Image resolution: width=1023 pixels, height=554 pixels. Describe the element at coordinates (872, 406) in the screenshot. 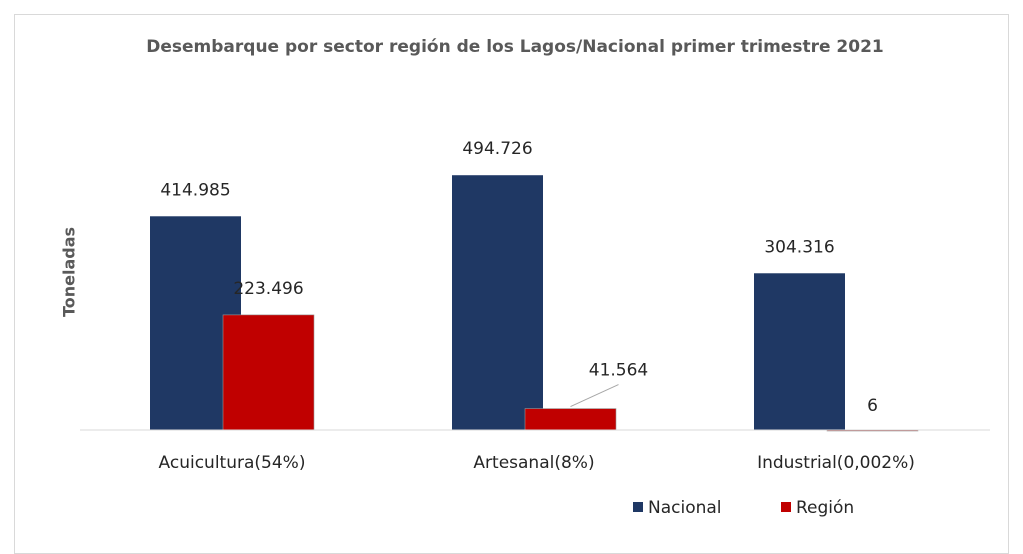

I see `data-label: 6` at that location.